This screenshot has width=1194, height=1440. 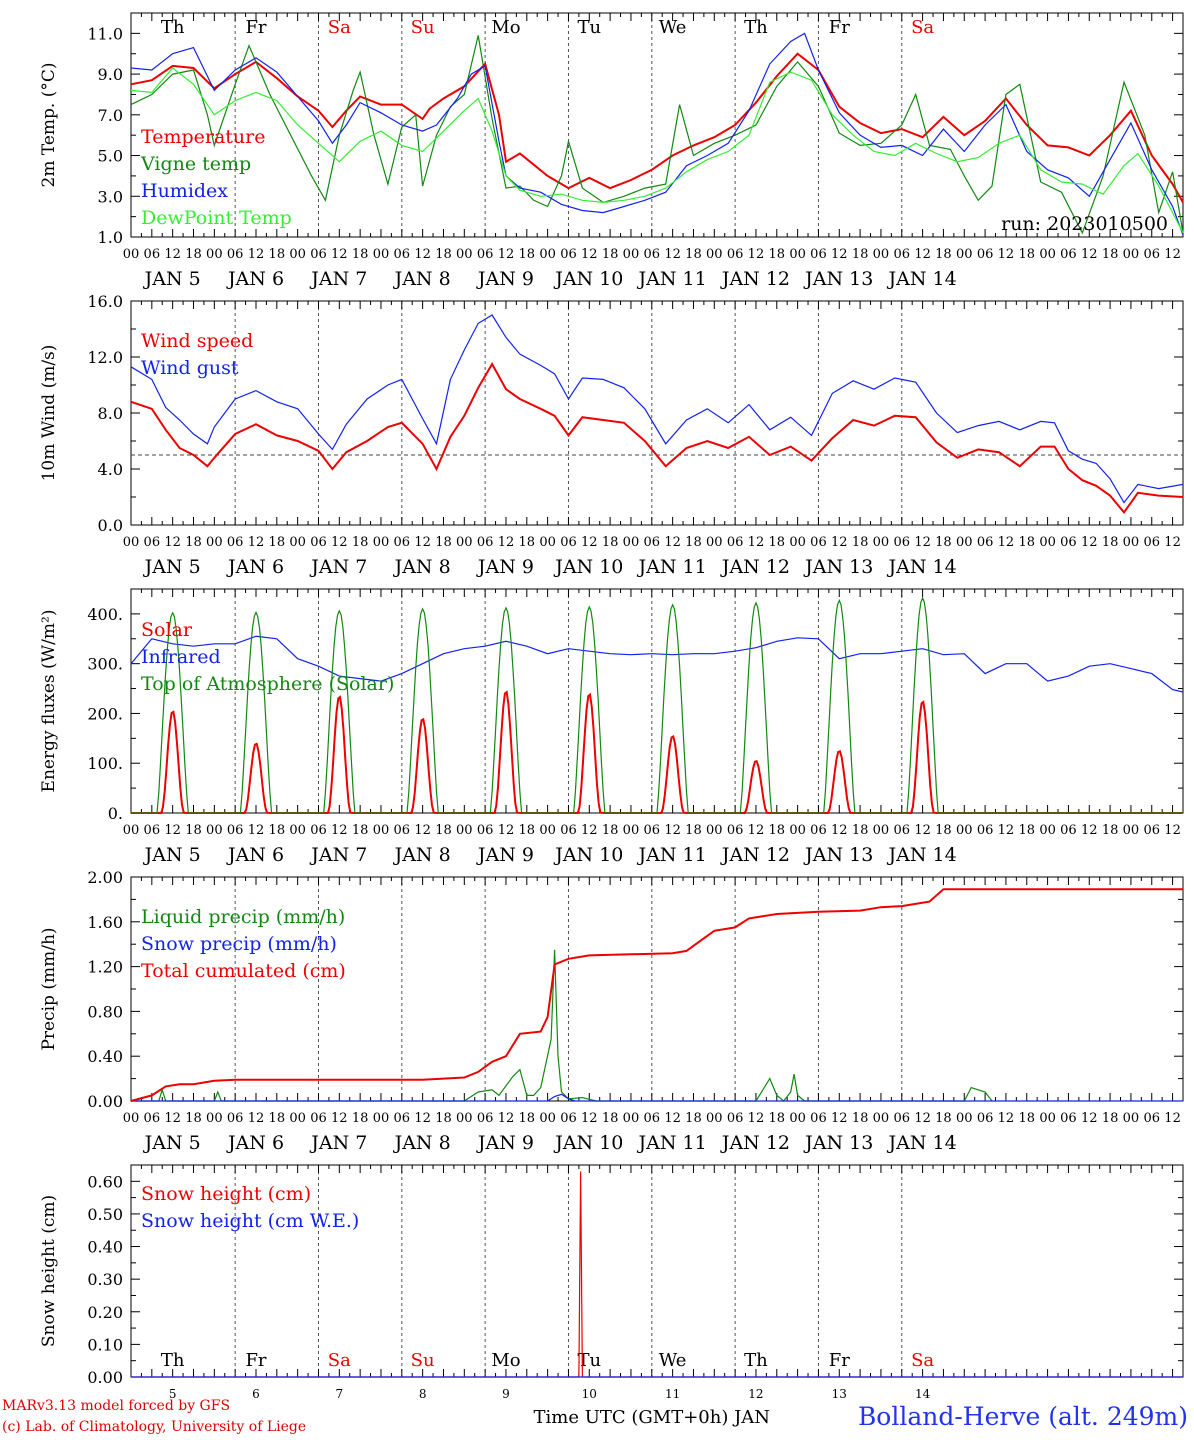 I want to click on legend-entry: Snow precip (mm/h), so click(x=239, y=944).